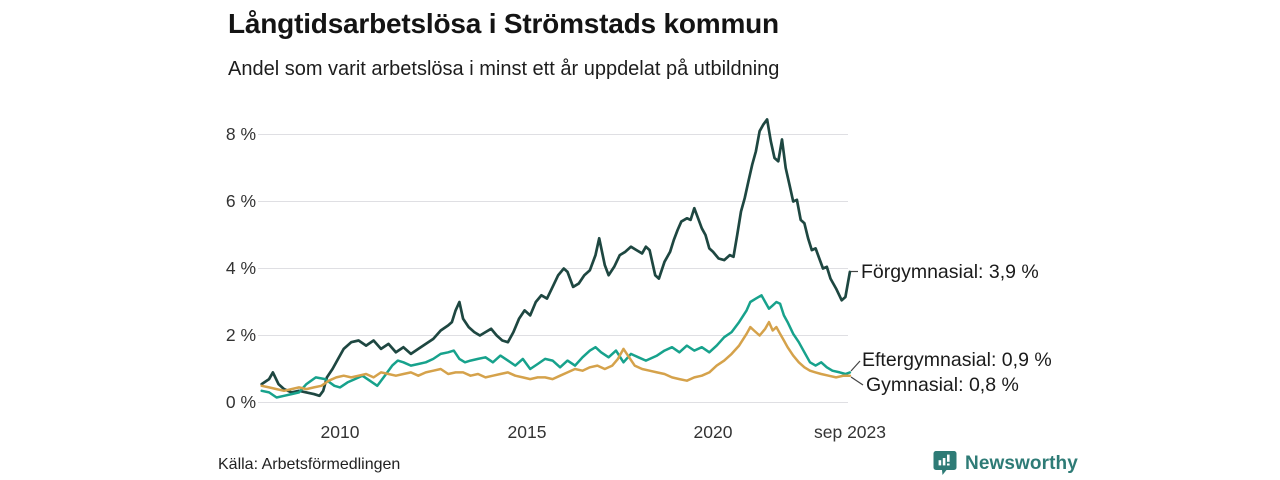 This screenshot has height=480, width=1280. Describe the element at coordinates (503, 23) in the screenshot. I see `page-title: Långtidsarbetslösa i Strömstads kommun` at that location.